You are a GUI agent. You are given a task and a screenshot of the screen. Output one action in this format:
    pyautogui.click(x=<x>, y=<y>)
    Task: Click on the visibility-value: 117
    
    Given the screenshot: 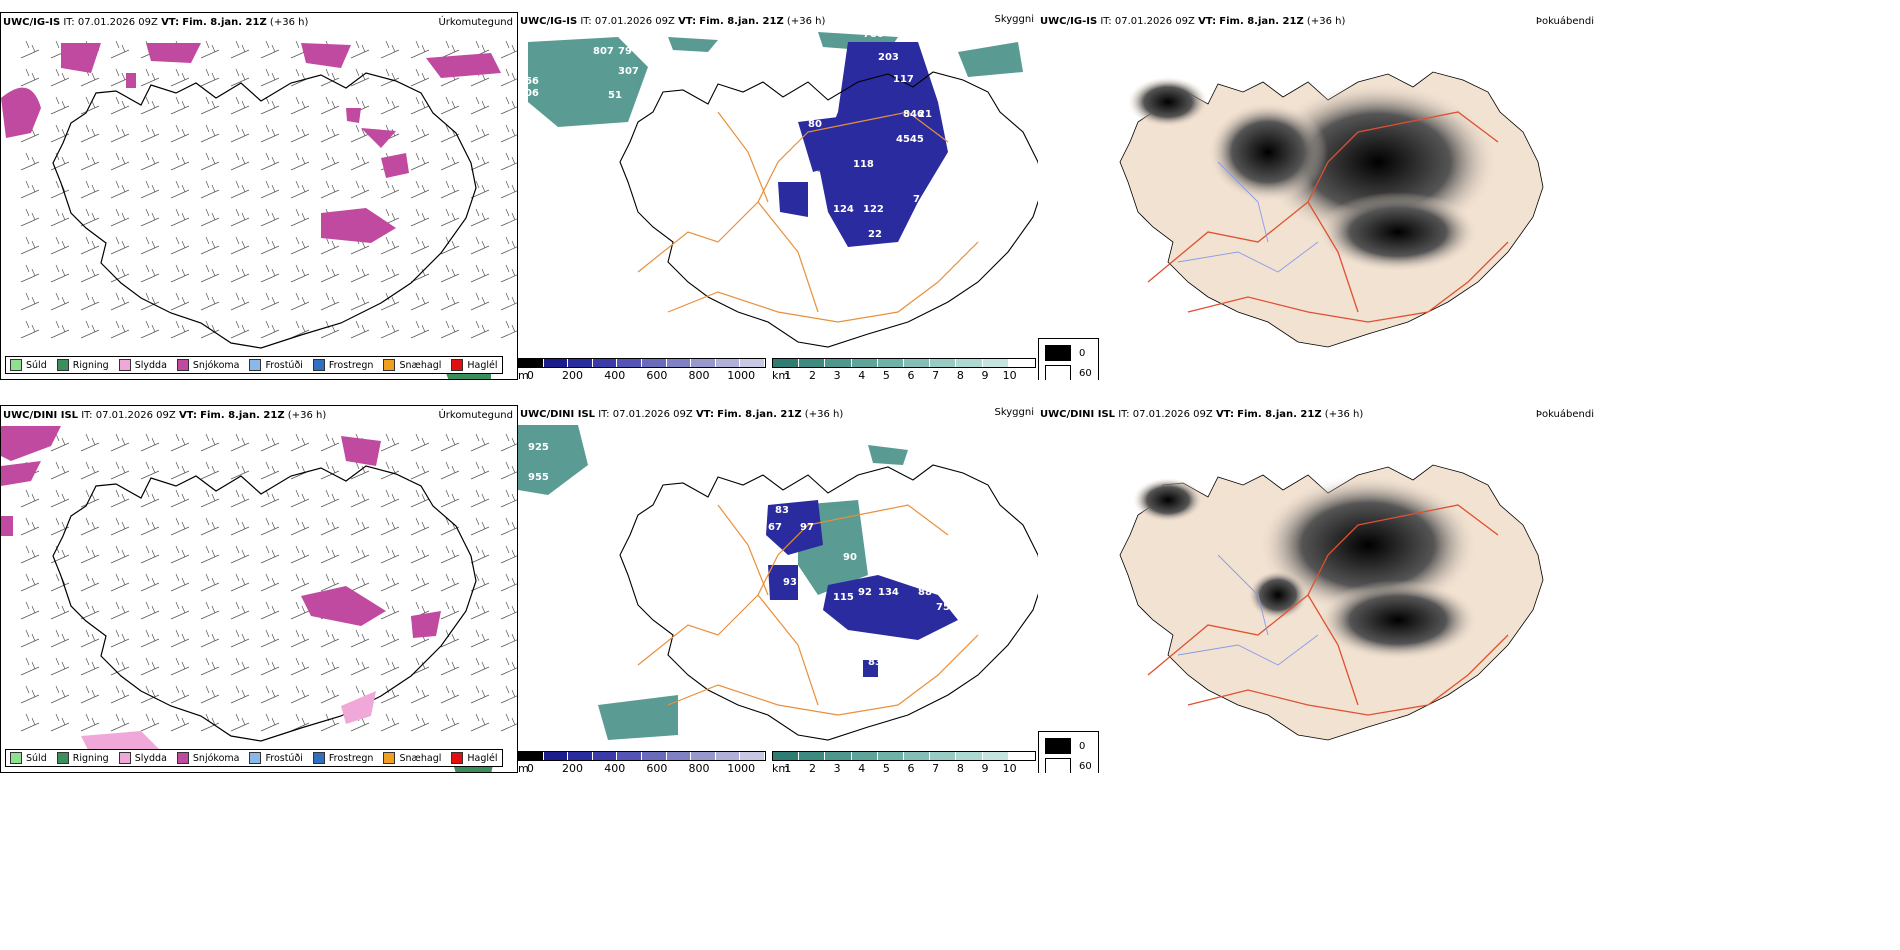 What is the action you would take?
    pyautogui.click(x=903, y=79)
    